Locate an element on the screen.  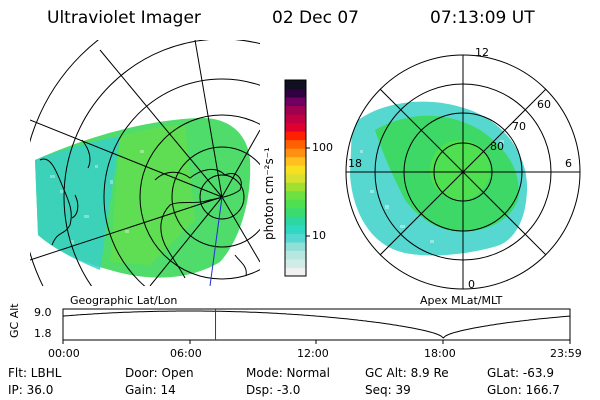
mode-info: Mode: Normal is located at coordinates (288, 373).